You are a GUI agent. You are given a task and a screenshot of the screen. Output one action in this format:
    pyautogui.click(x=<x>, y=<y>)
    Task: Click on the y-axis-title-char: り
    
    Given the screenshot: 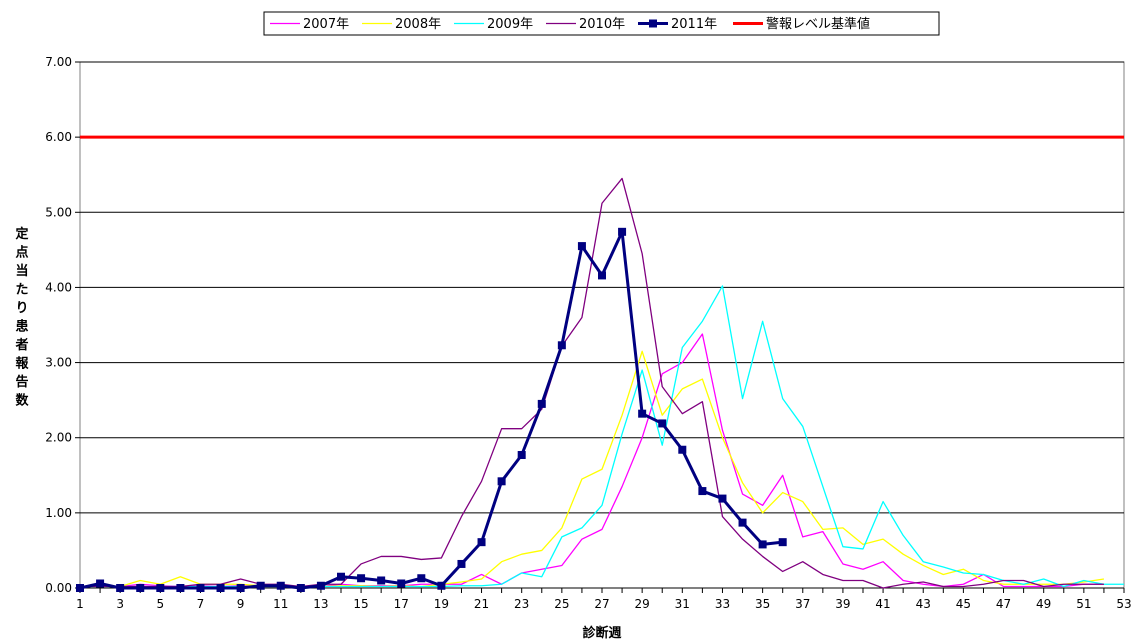 What is the action you would take?
    pyautogui.click(x=21, y=308)
    